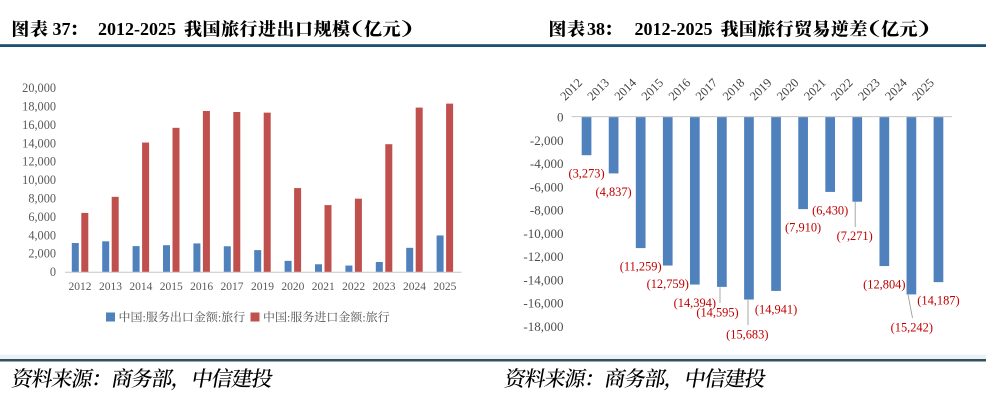 The image size is (986, 416). Describe the element at coordinates (747, 334) in the screenshot. I see `svg-text: (15,683)` at that location.